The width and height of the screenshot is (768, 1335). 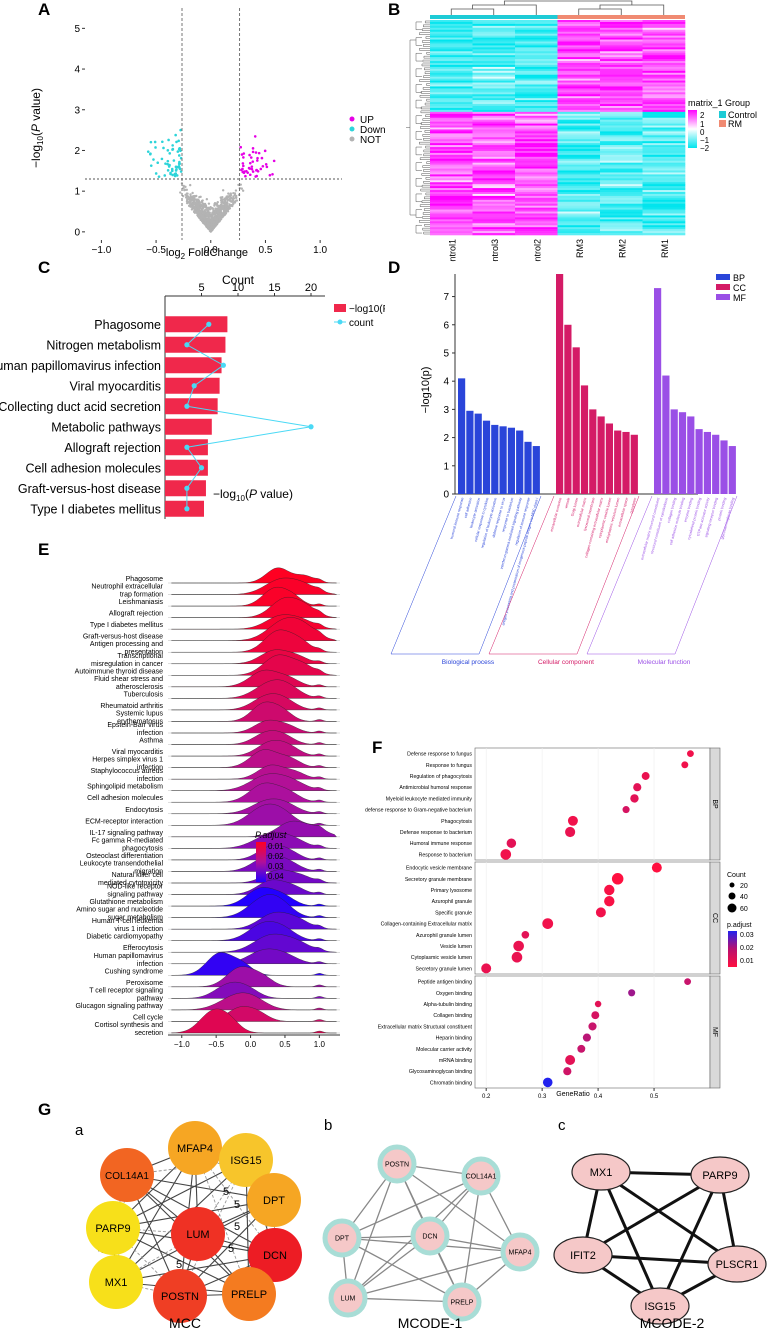 I want to click on point-down, so click(x=159, y=176).